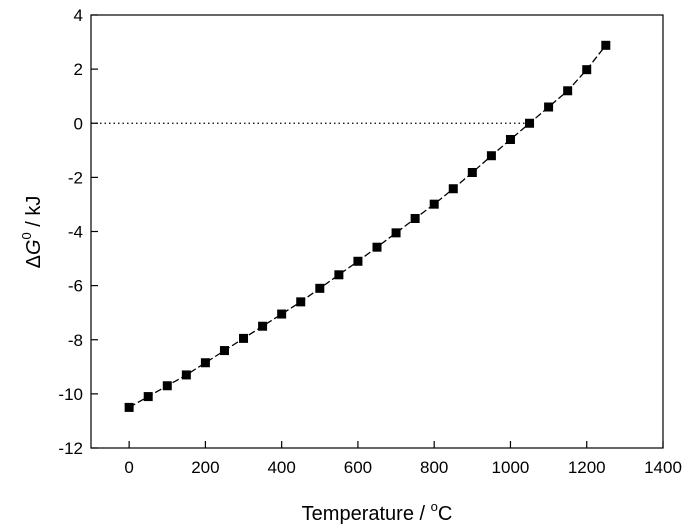 Image resolution: width=700 pixels, height=530 pixels. What do you see at coordinates (434, 467) in the screenshot?
I see `x-tick-label: 800` at bounding box center [434, 467].